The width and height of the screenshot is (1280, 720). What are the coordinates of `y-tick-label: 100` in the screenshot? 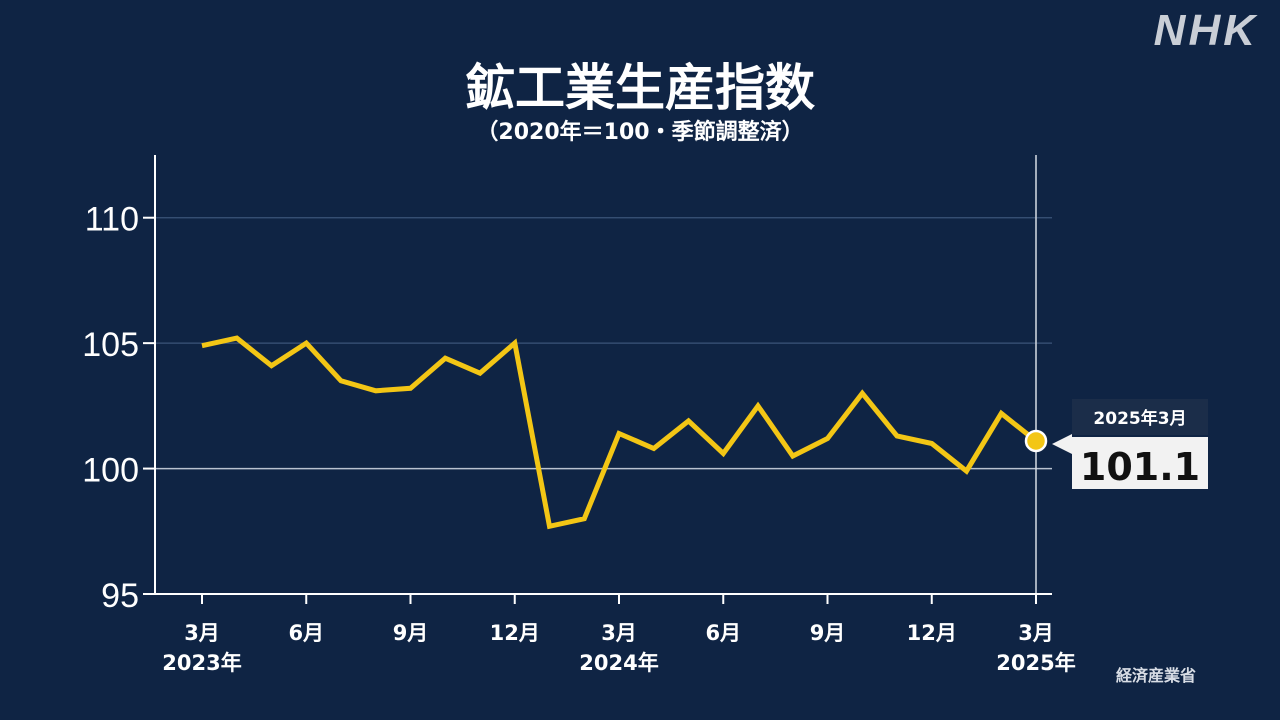 It's located at (110, 471).